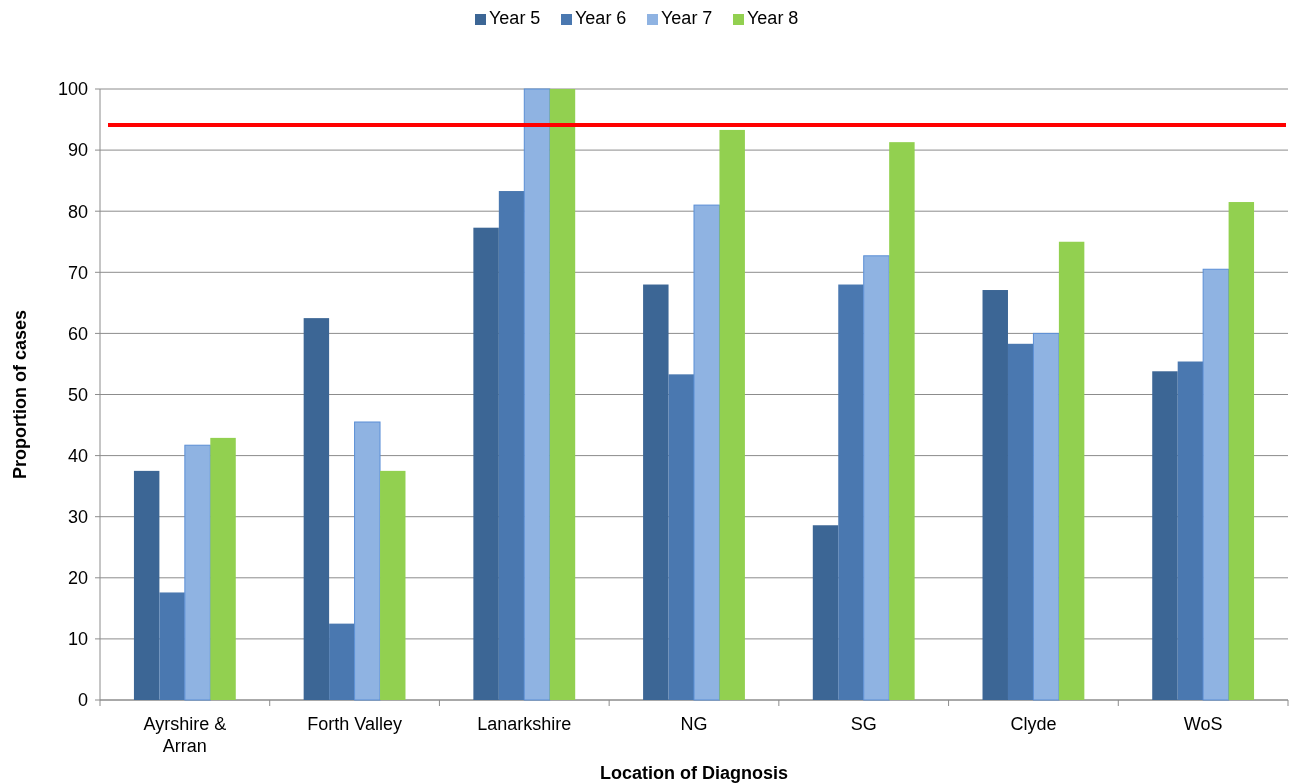 The width and height of the screenshot is (1294, 784). I want to click on y-tick-label: 90, so click(77, 150).